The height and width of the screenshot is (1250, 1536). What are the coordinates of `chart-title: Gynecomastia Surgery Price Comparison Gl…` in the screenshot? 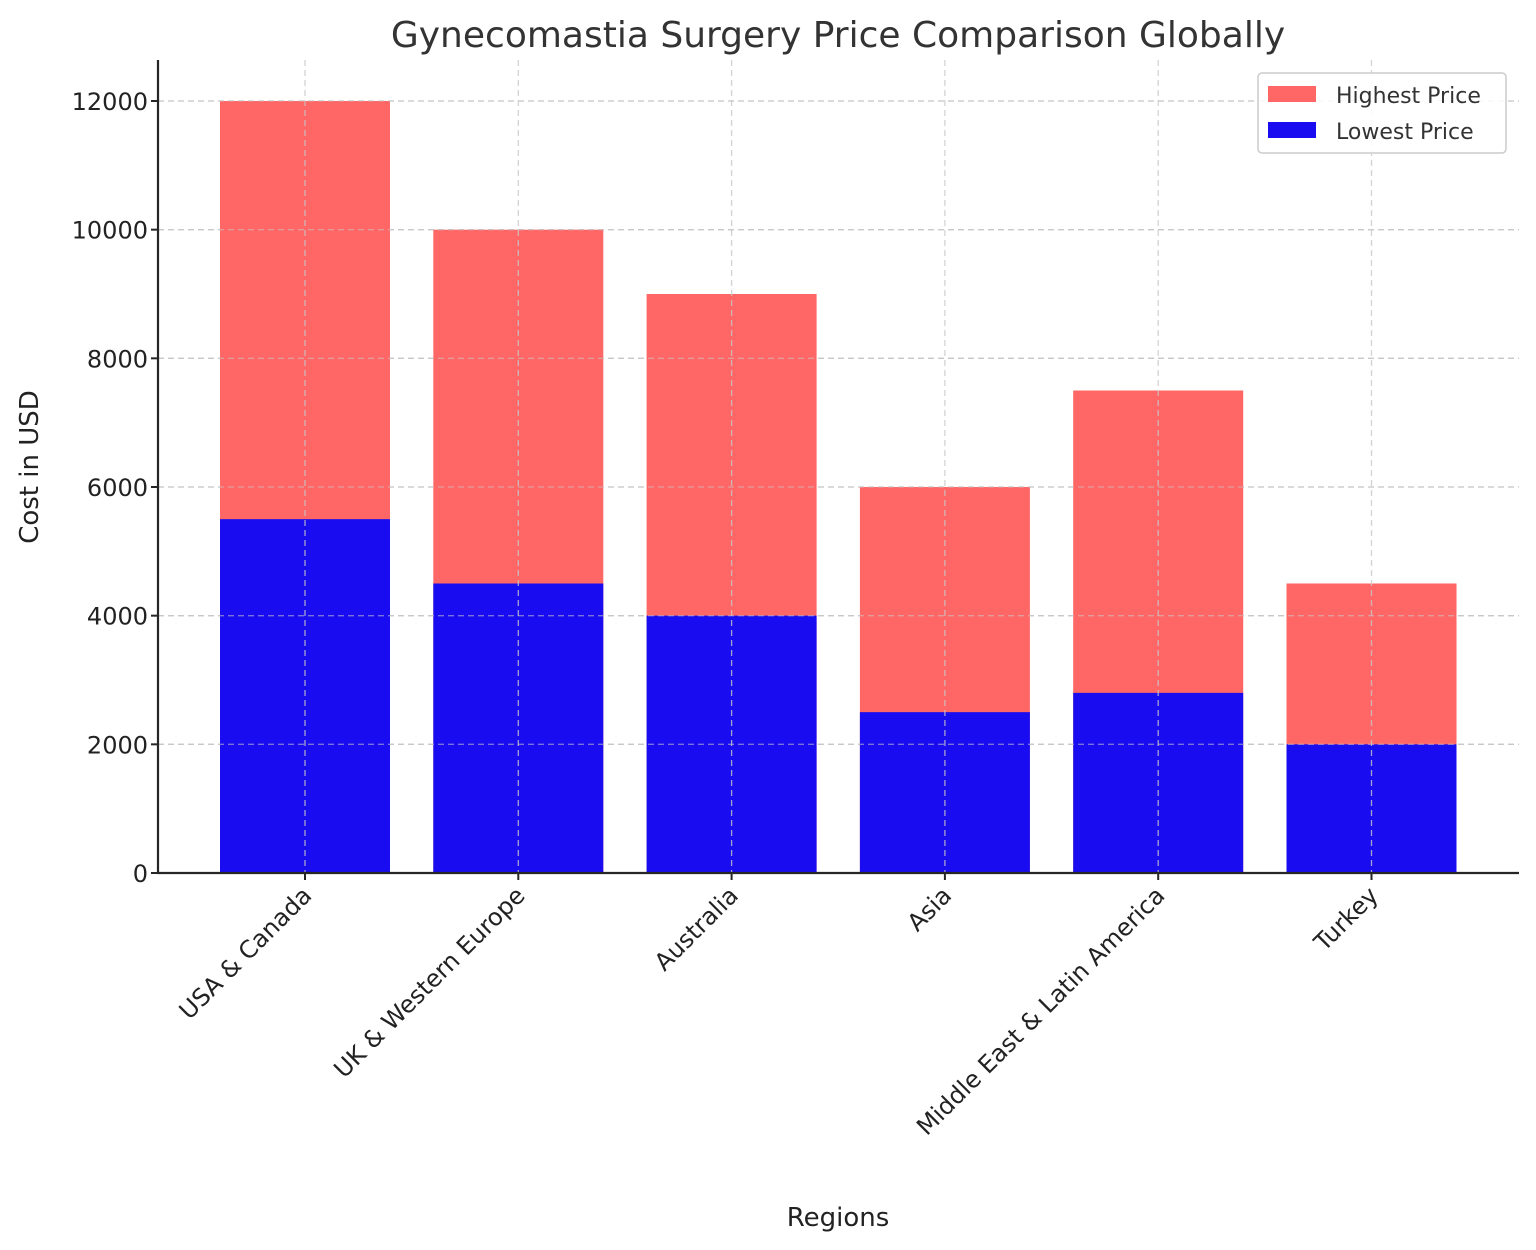 It's located at (838, 35).